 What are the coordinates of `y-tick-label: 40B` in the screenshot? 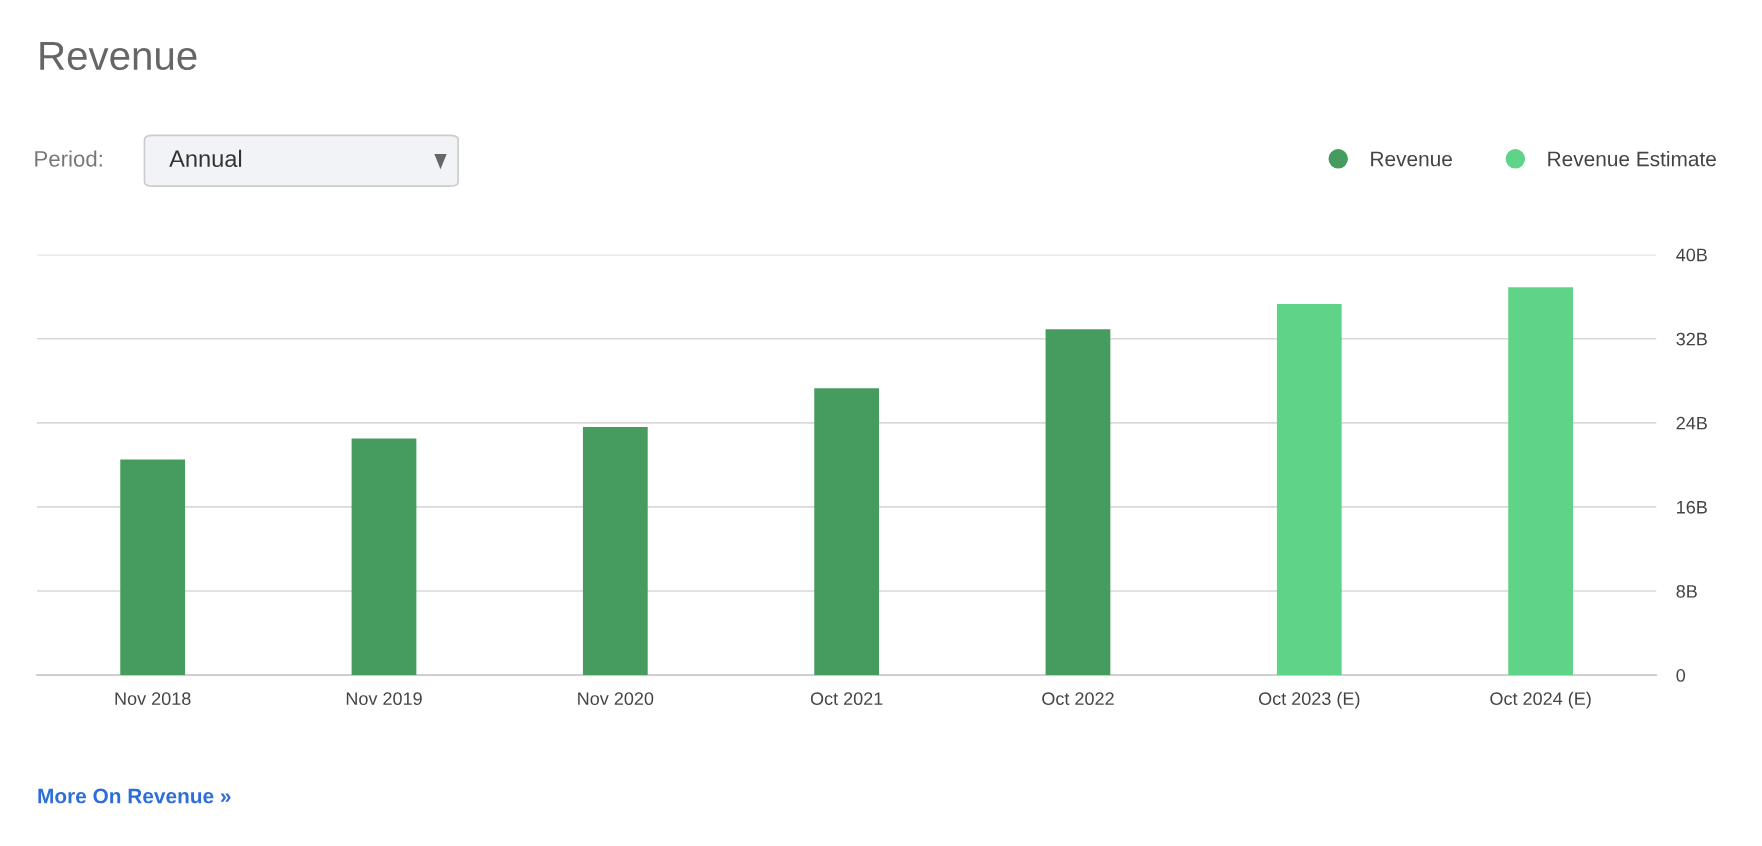 It's located at (1691, 255).